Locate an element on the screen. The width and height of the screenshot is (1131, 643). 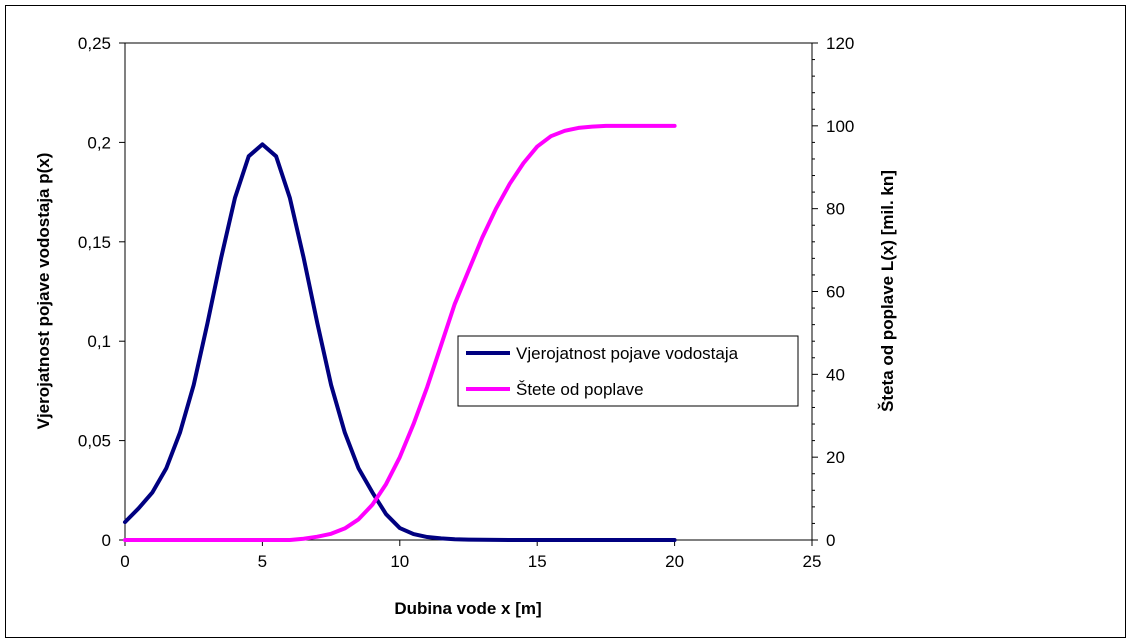
y2-tick-label: 60 is located at coordinates (835, 292).